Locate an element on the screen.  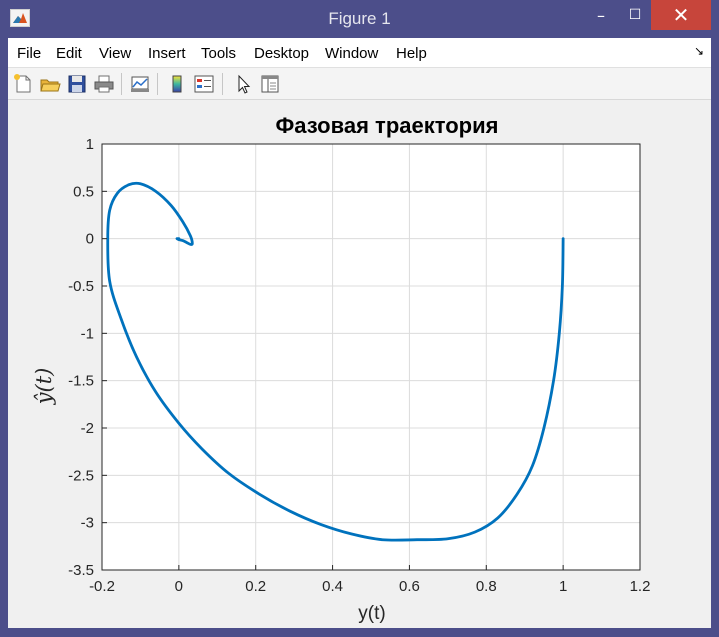
maximize-button: ☐ is located at coordinates (635, 15).